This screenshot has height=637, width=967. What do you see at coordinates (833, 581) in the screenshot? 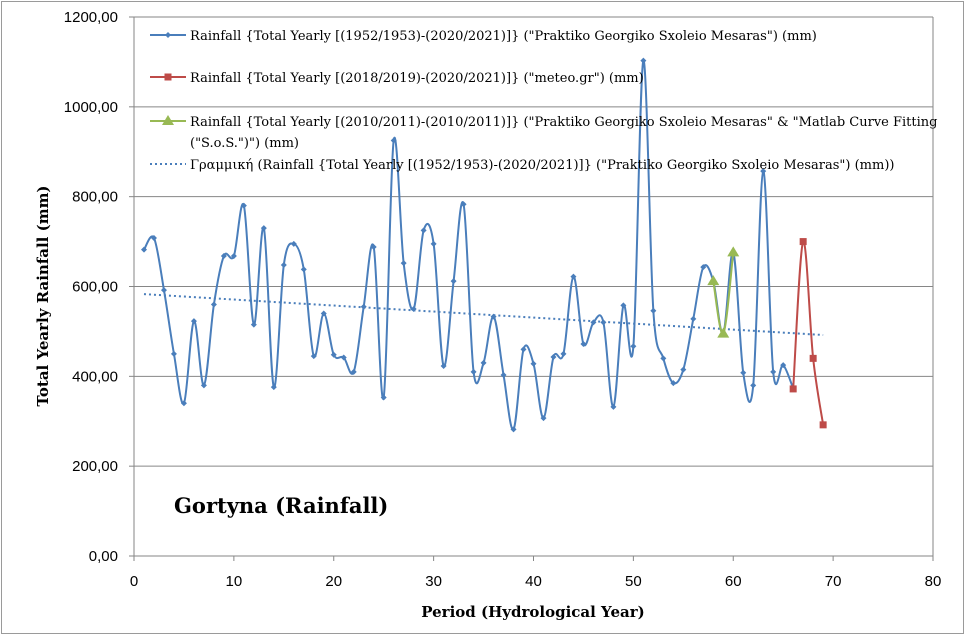
I see `x-tick-label: 70` at bounding box center [833, 581].